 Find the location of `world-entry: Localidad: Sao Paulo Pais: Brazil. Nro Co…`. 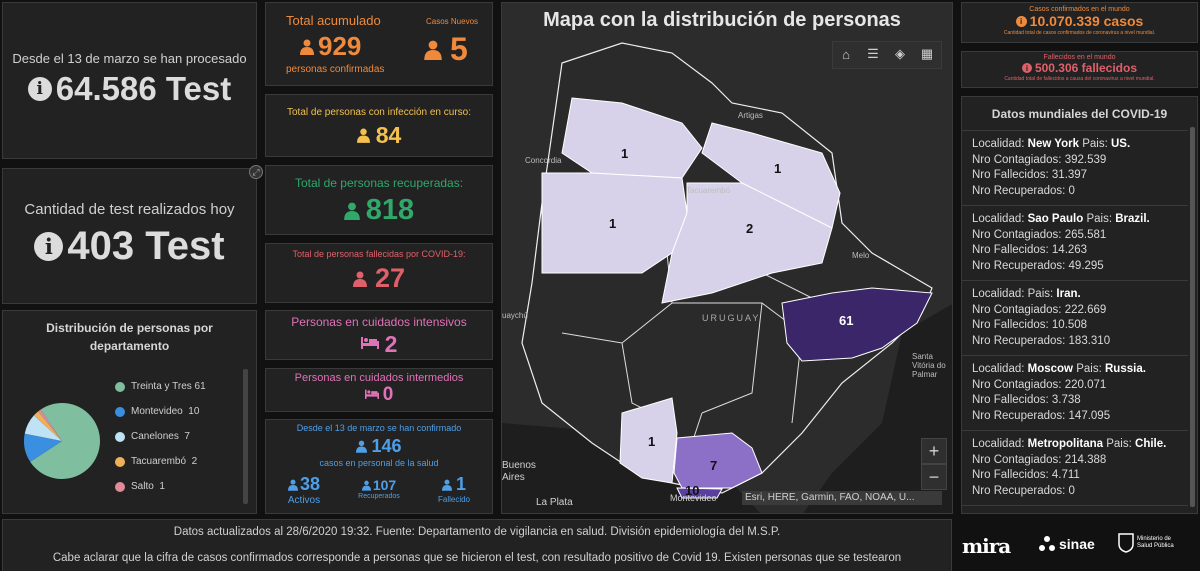

world-entry: Localidad: Sao Paulo Pais: Brazil. Nro Co… is located at coordinates (1075, 243).